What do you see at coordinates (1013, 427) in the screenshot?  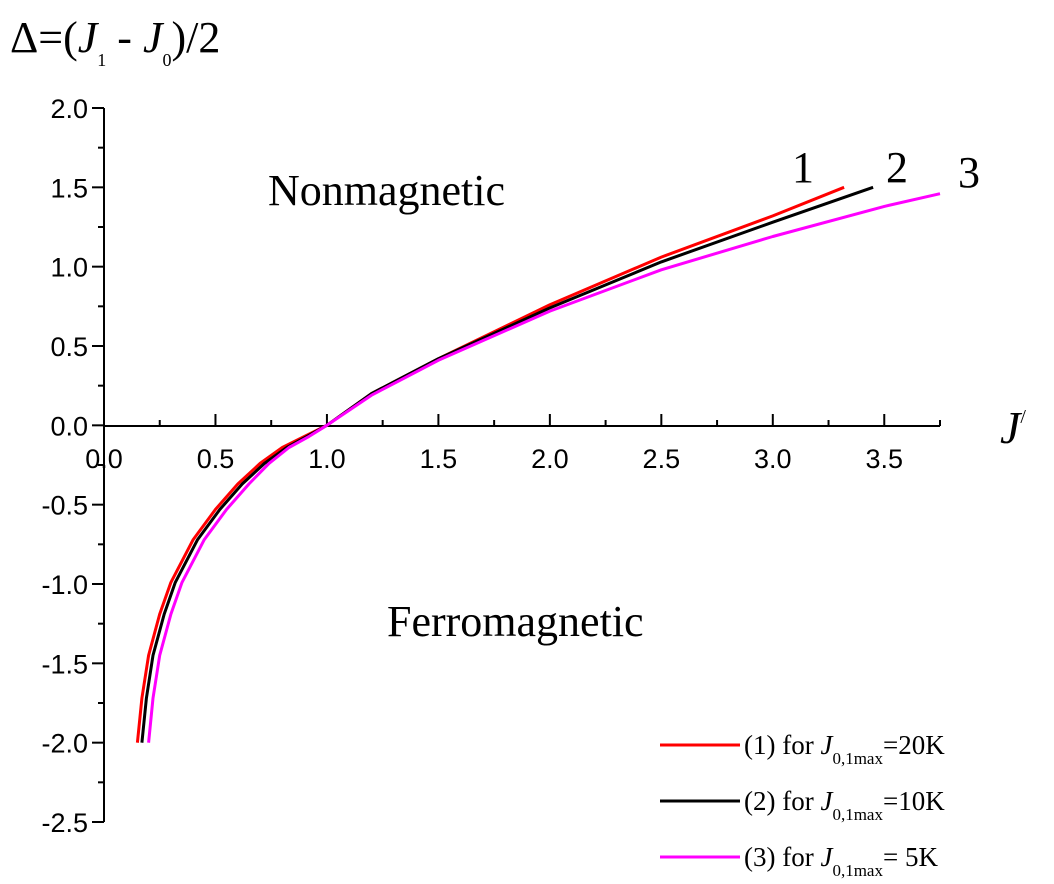 I see `x-axis-title: J/` at bounding box center [1013, 427].